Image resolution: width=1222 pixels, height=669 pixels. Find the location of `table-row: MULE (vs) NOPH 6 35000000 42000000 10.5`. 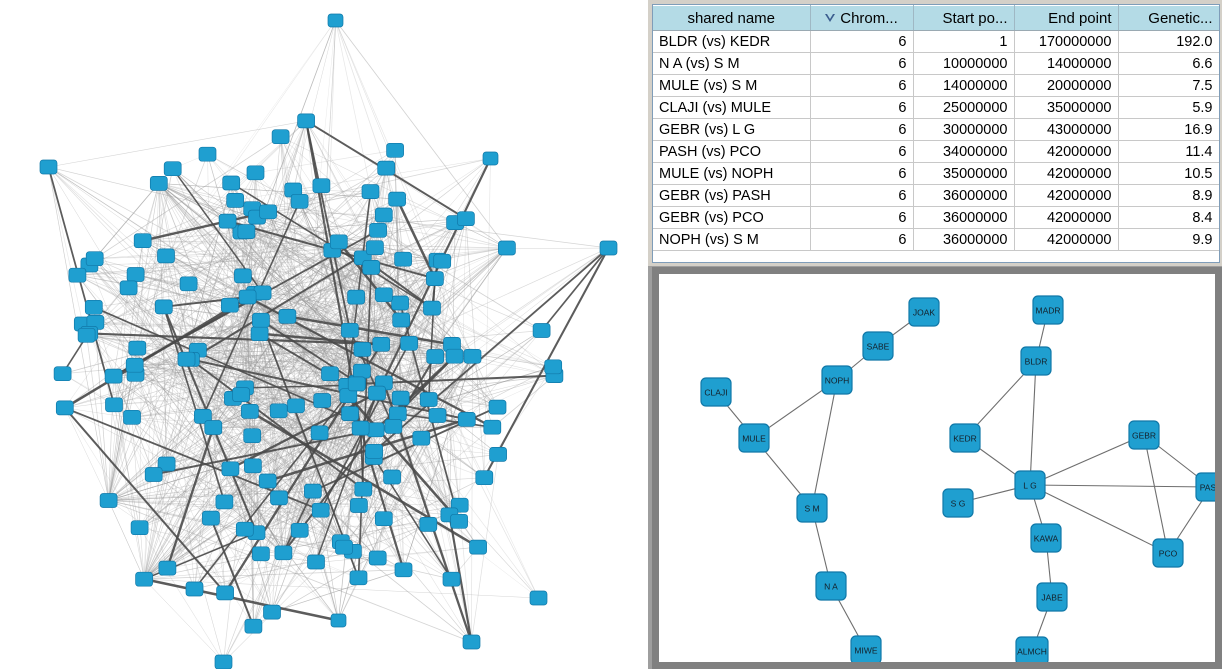

table-row: MULE (vs) NOPH 6 35000000 42000000 10.5 is located at coordinates (936, 173).